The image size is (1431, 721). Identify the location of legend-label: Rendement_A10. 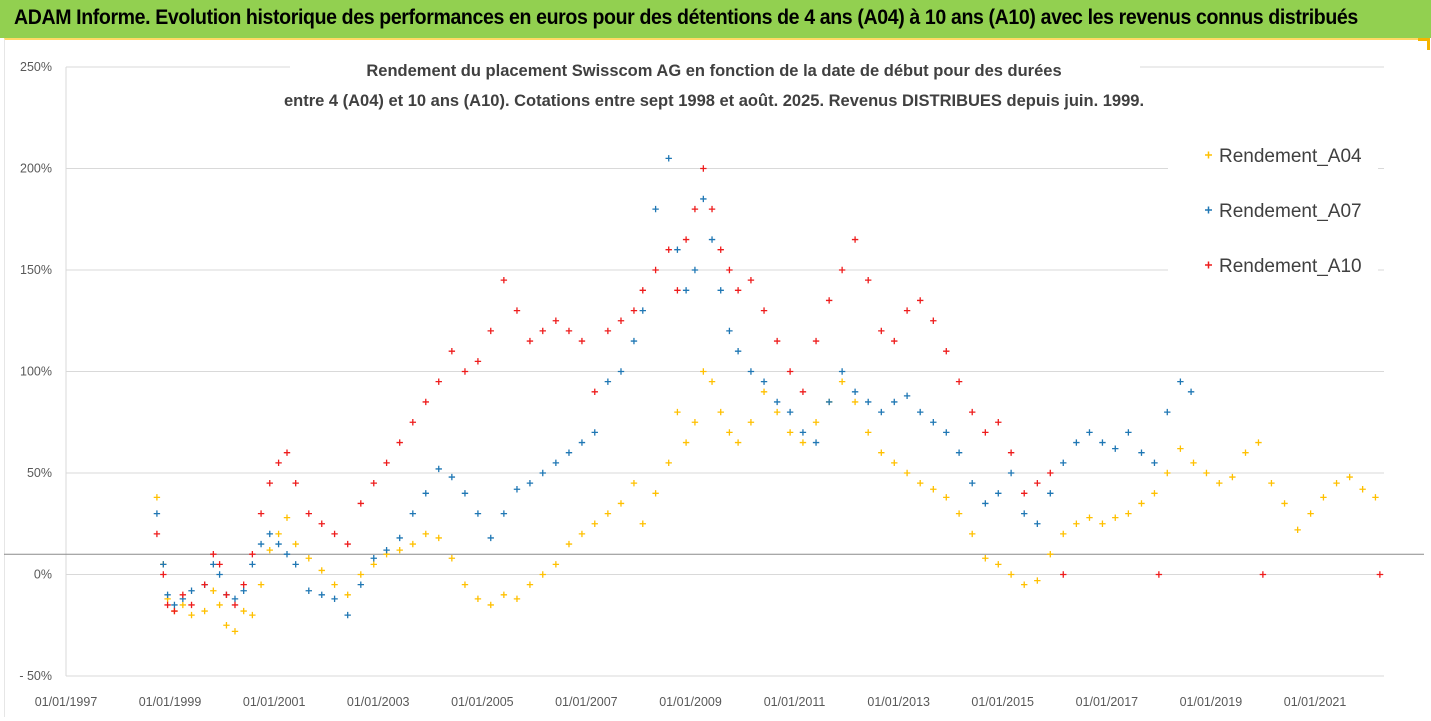
(1290, 266).